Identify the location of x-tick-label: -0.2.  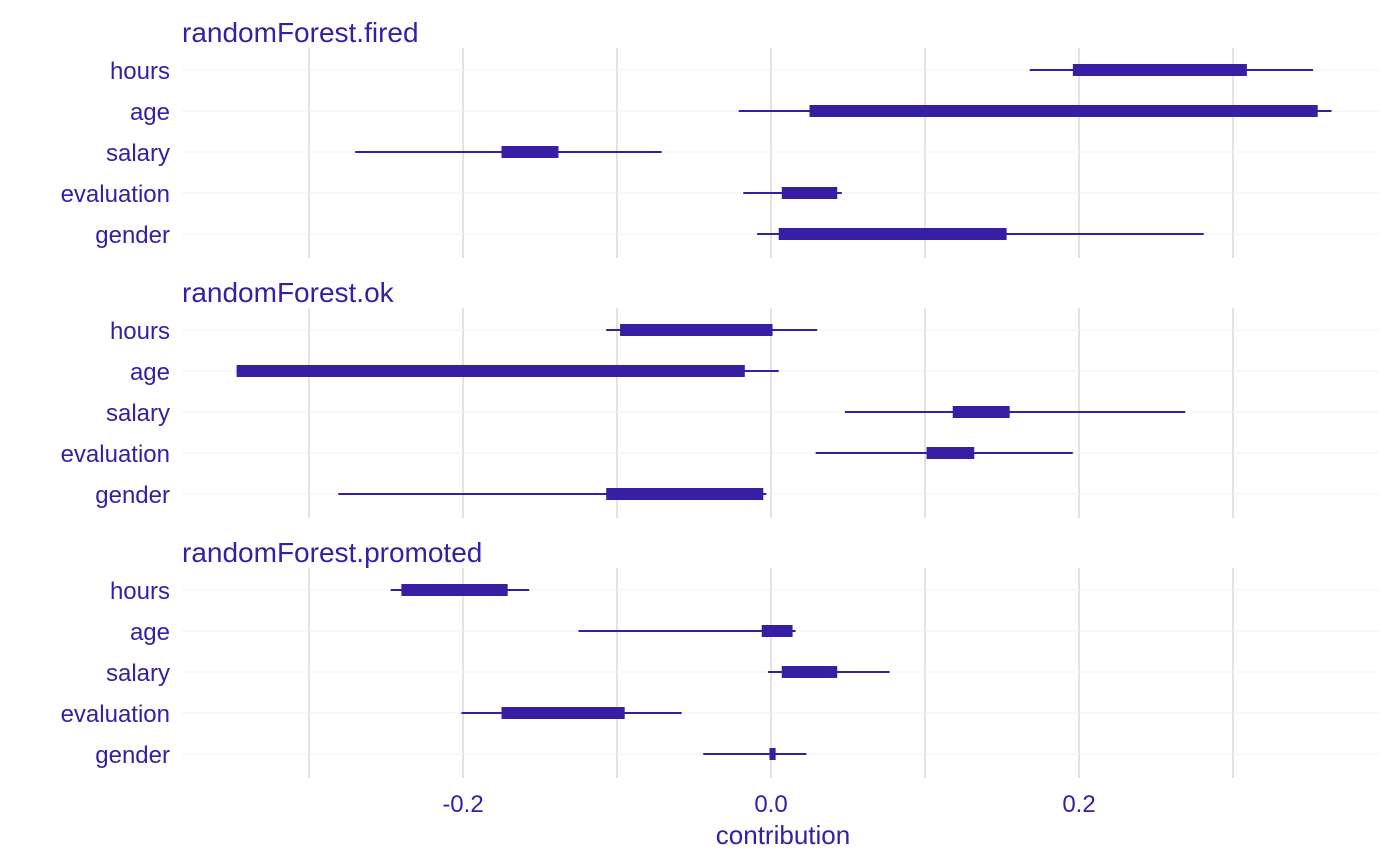
(462, 804).